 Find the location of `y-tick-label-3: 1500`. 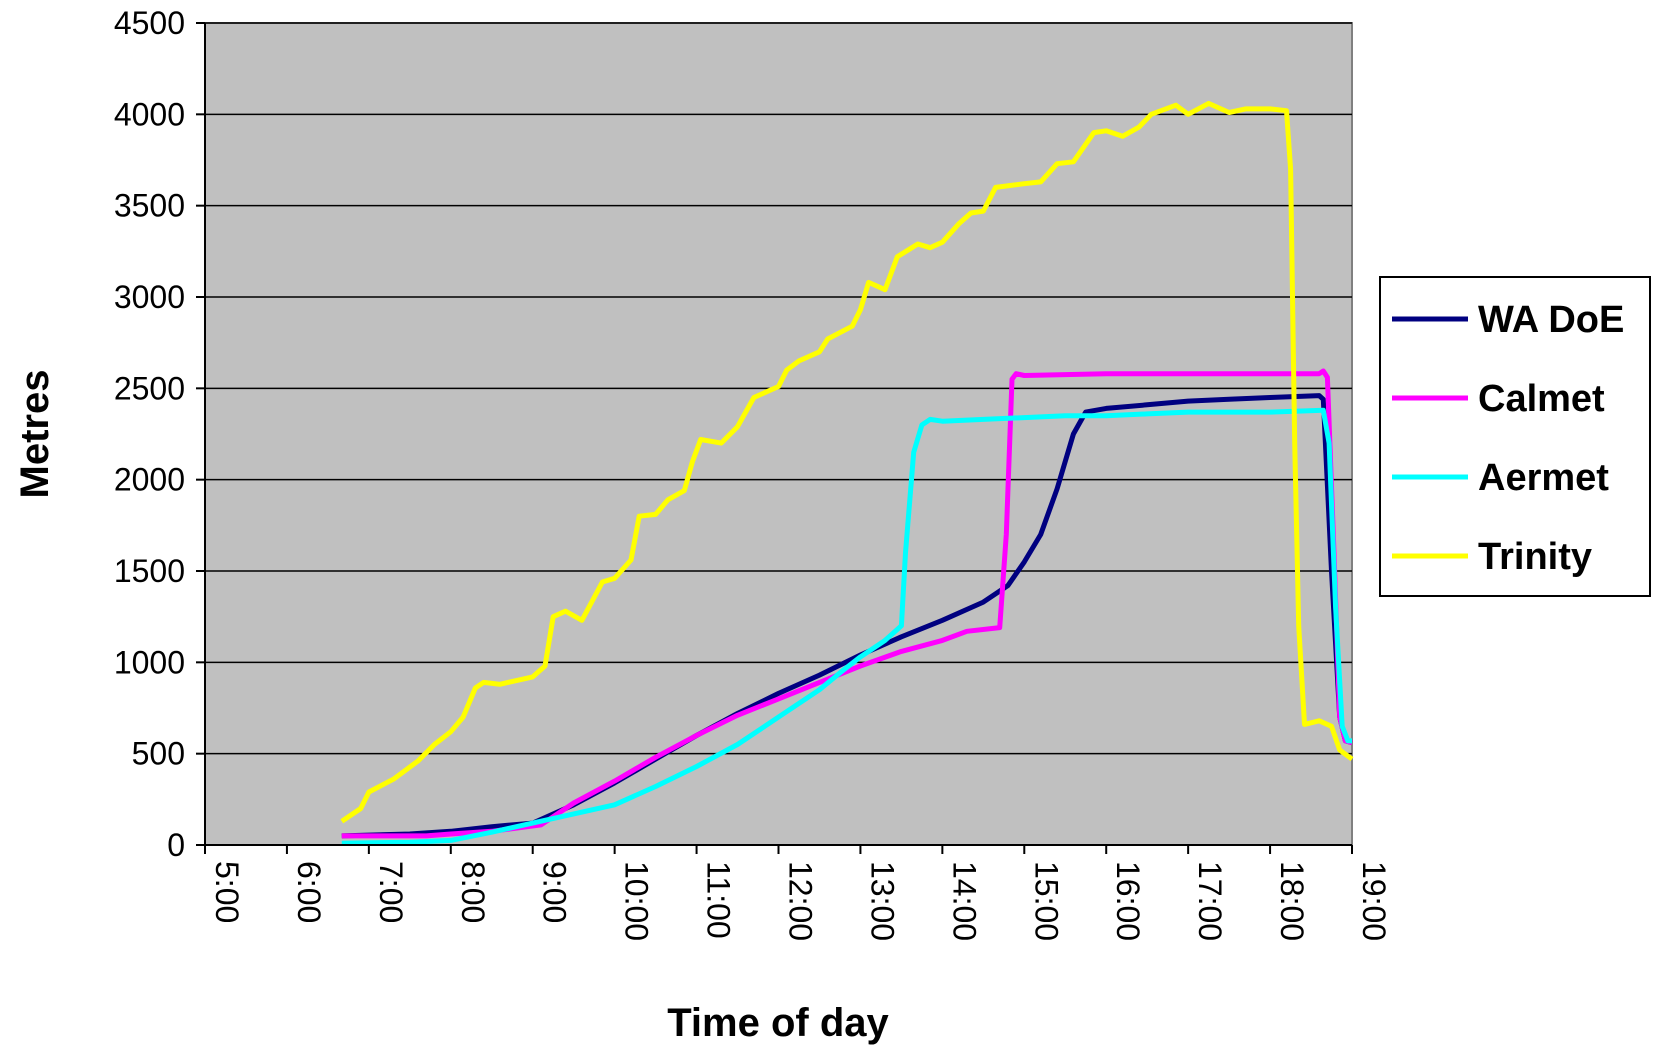

y-tick-label-3: 1500 is located at coordinates (149, 571).